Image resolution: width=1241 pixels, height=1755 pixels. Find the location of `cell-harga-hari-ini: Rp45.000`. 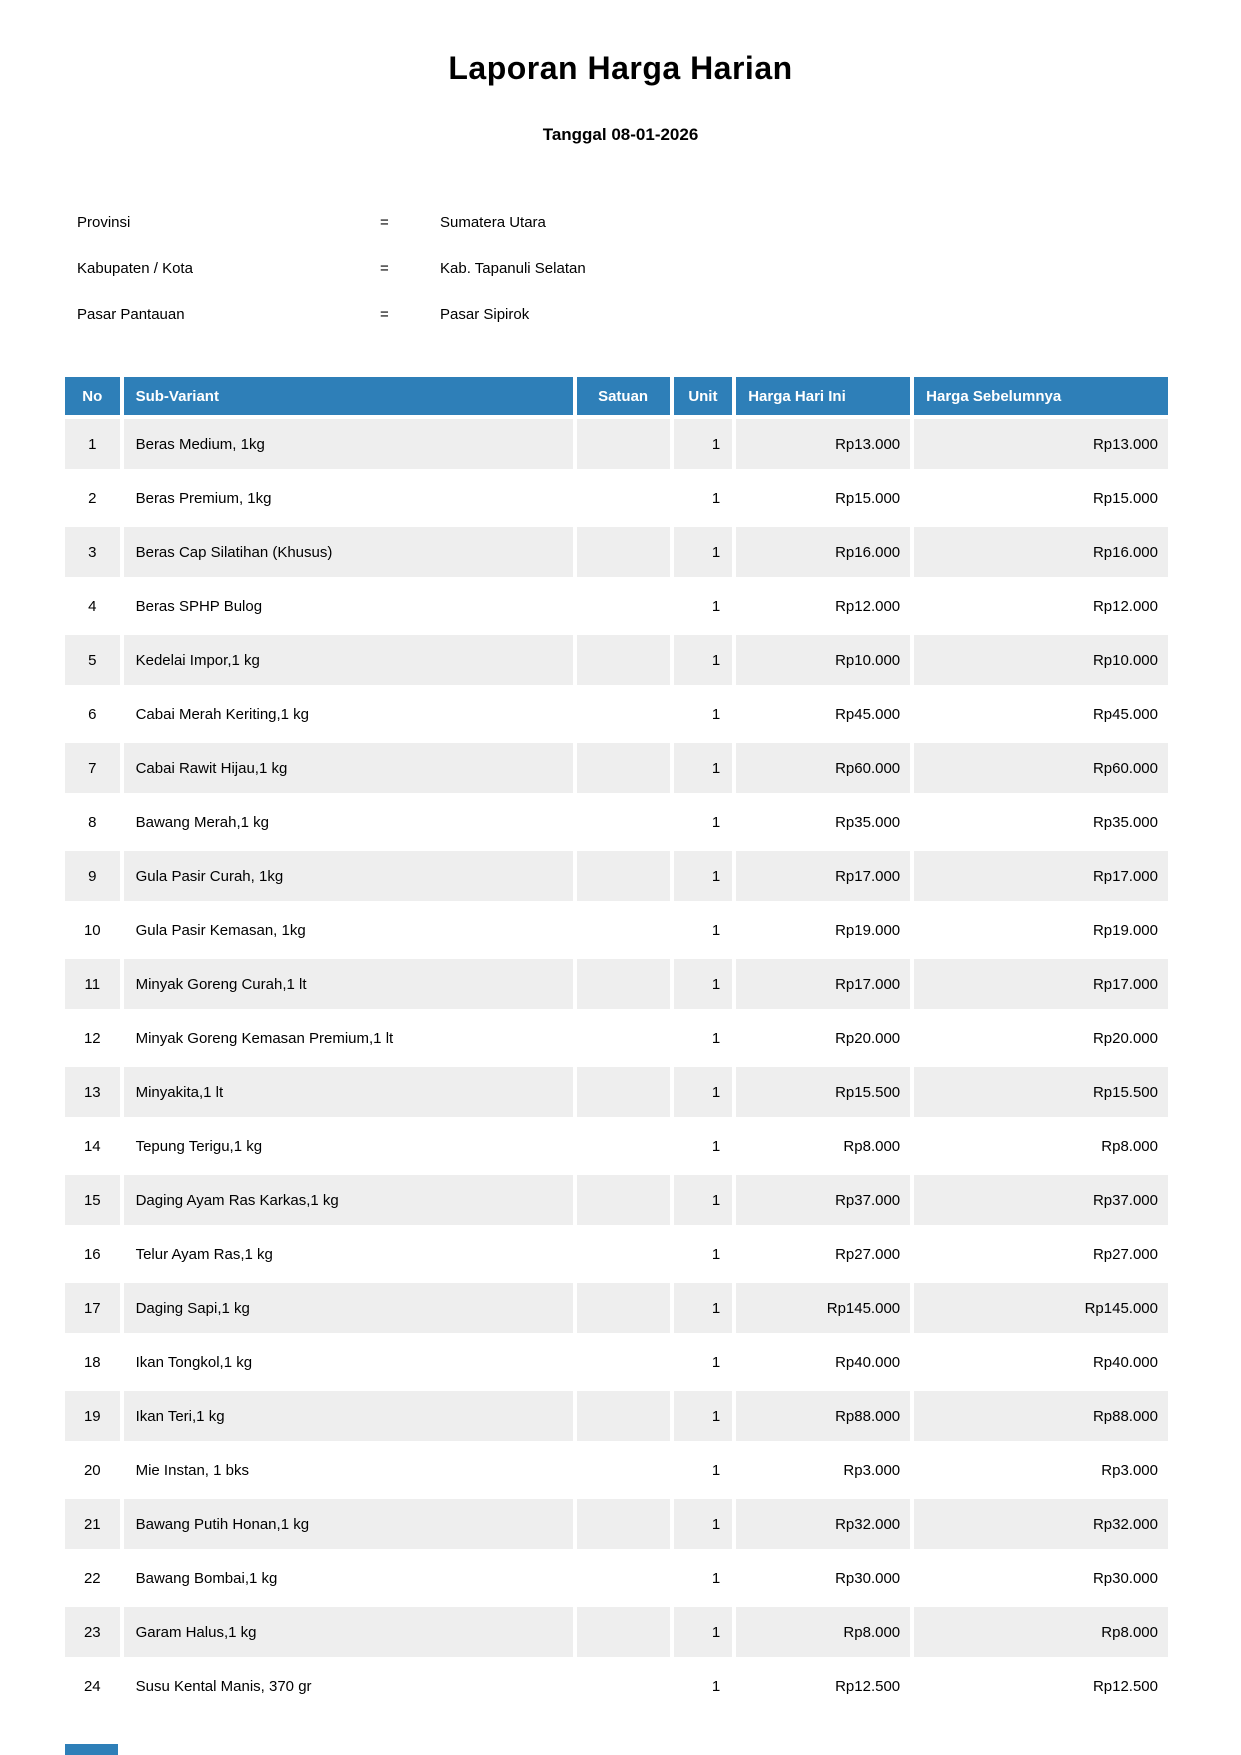

cell-harga-hari-ini: Rp45.000 is located at coordinates (823, 714).